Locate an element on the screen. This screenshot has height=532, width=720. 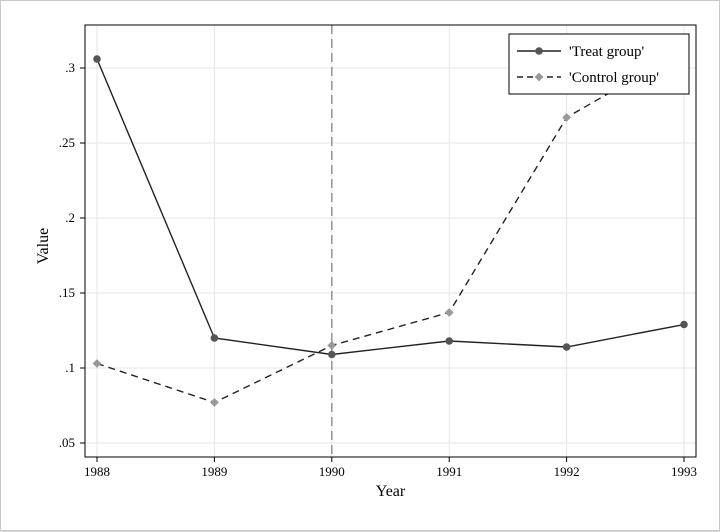
x-tick-label: 1989 is located at coordinates (214, 471).